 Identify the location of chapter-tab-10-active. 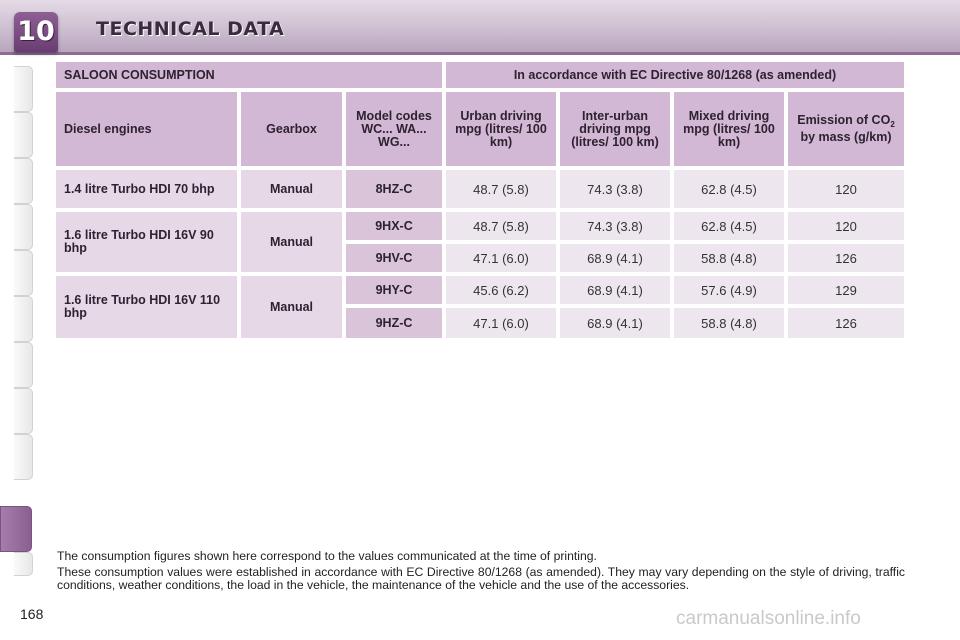
(16, 529).